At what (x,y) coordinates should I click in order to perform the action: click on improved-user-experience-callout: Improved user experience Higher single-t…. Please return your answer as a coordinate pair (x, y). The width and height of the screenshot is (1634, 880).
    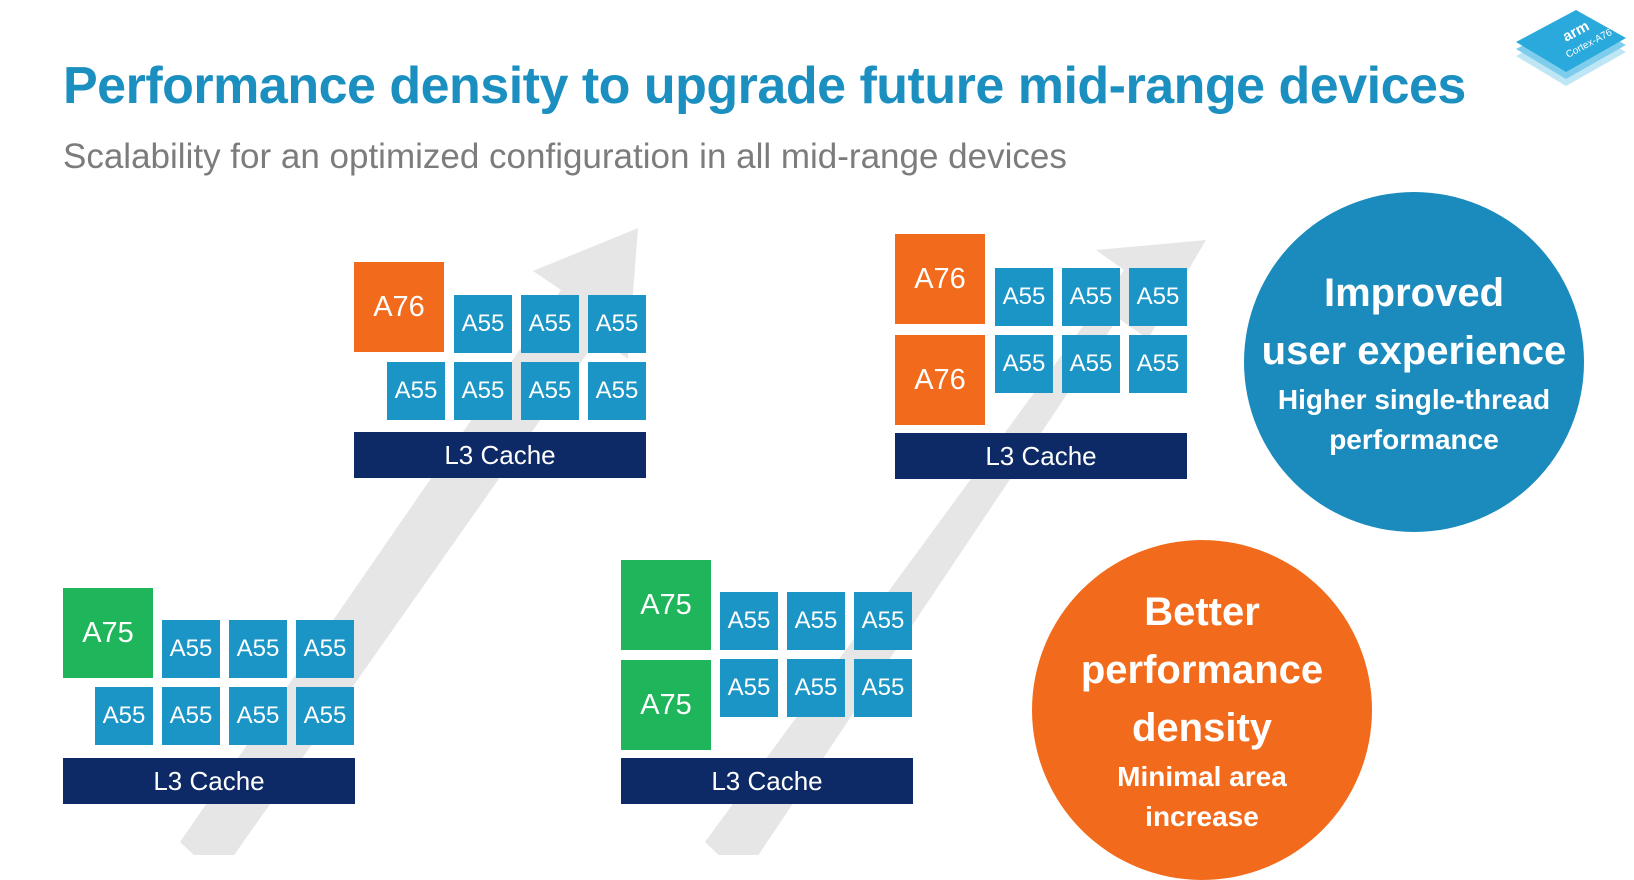
    Looking at the image, I should click on (1414, 362).